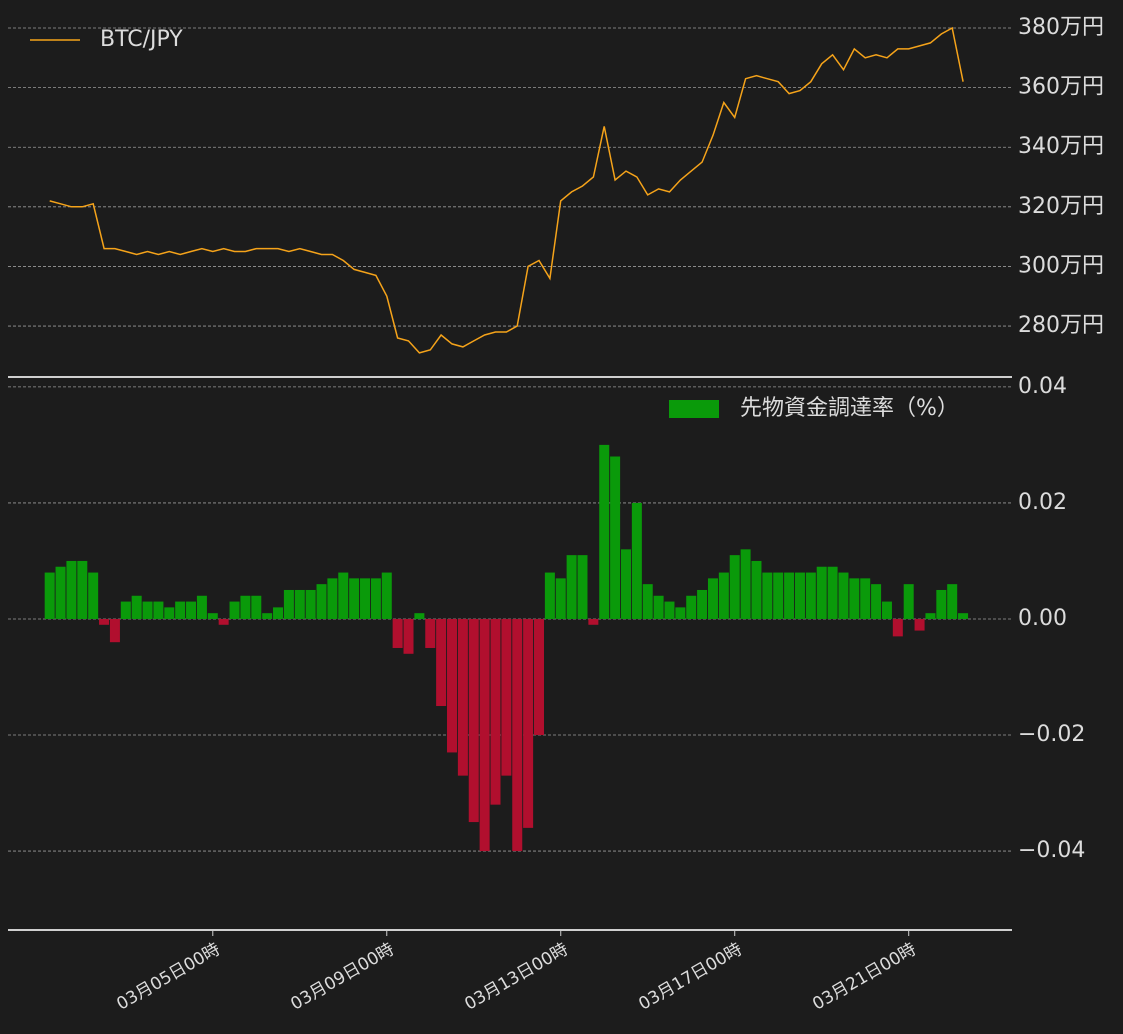 The height and width of the screenshot is (1034, 1123). Describe the element at coordinates (1061, 146) in the screenshot. I see `y-tick-label: 340万円` at that location.